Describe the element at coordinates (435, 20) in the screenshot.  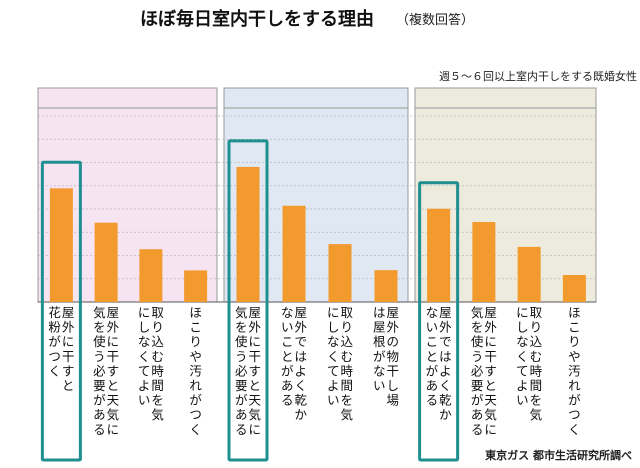
I see `chart-title-note: （複数回答）` at that location.